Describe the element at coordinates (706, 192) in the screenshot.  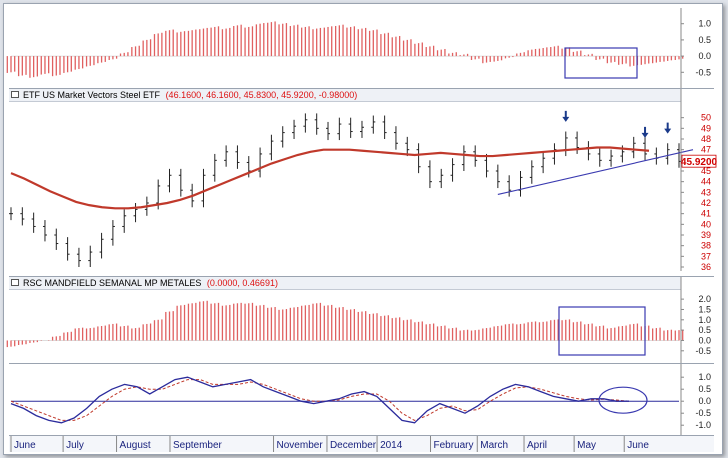
I see `y-tick-label: 43` at that location.